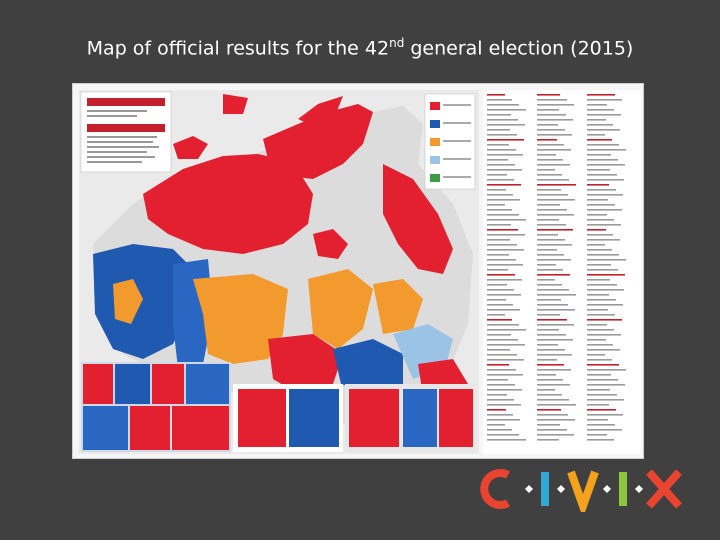 The width and height of the screenshot is (720, 540). What do you see at coordinates (519, 48) in the screenshot?
I see `title-rest: general election (2015)` at bounding box center [519, 48].